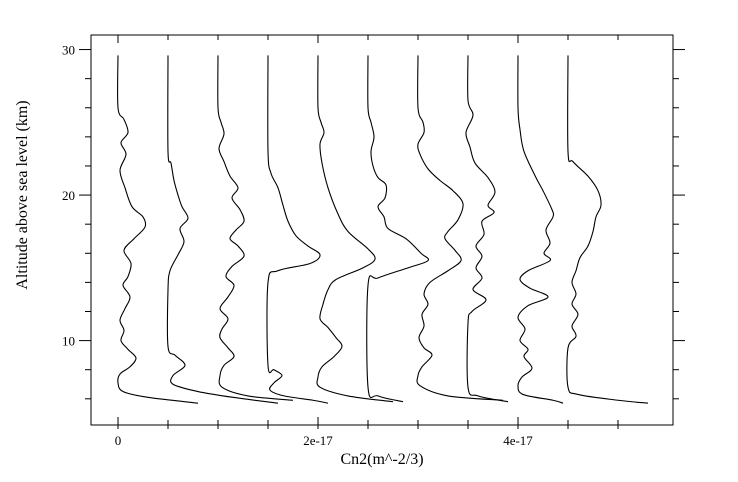  I want to click on y-tick-labels: 10 20 30, so click(68, 196).